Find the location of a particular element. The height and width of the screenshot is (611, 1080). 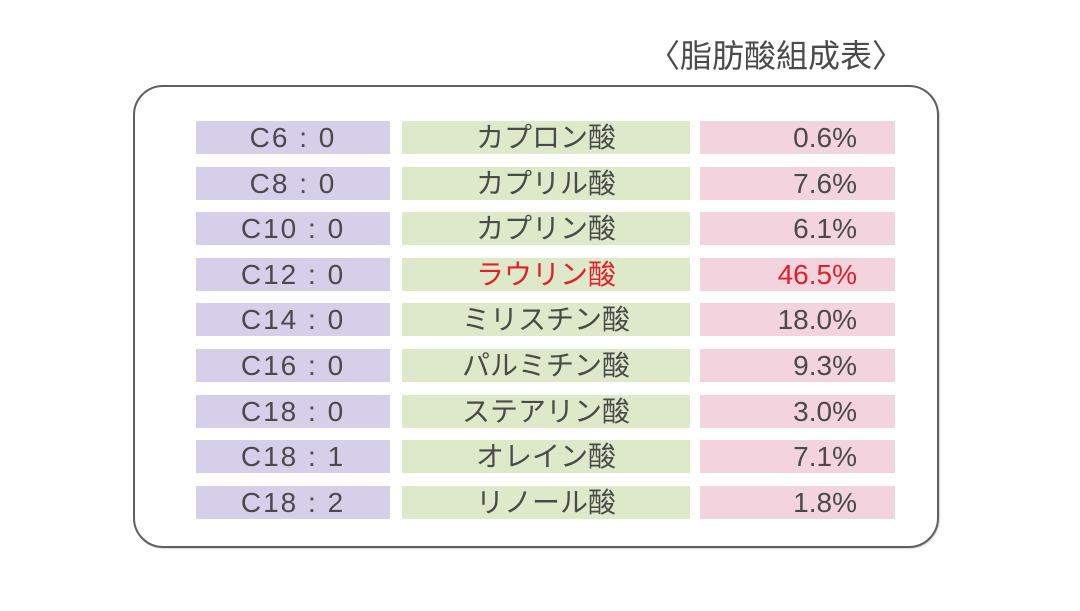

percentage-cell: 0.6% is located at coordinates (797, 137).